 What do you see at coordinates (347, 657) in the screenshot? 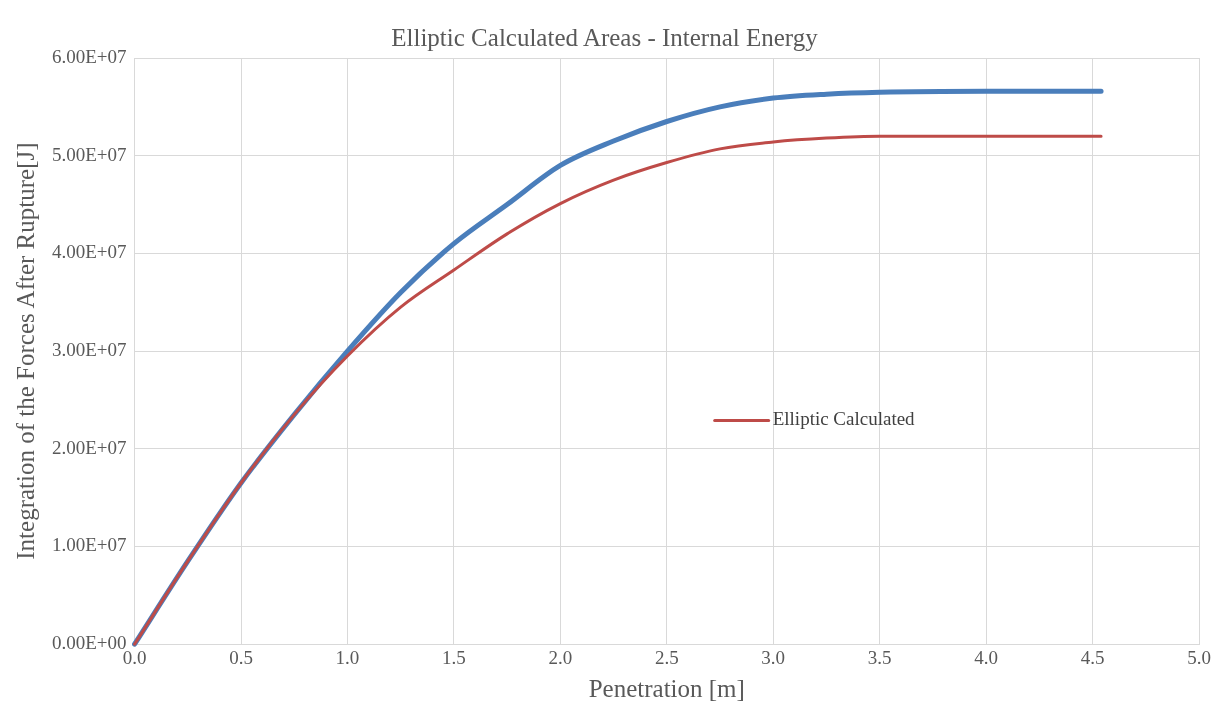
I see `x-tick-label: 1.0` at bounding box center [347, 657].